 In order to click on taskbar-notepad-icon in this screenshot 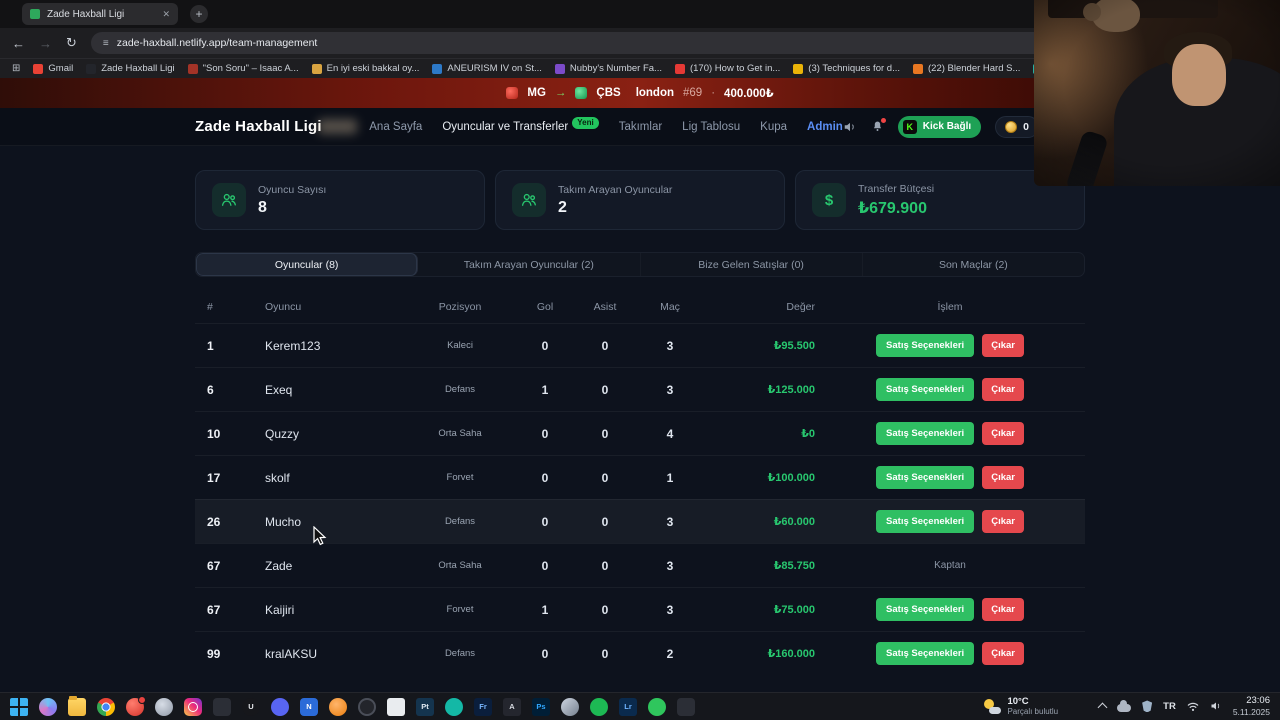, I will do `click(396, 706)`.